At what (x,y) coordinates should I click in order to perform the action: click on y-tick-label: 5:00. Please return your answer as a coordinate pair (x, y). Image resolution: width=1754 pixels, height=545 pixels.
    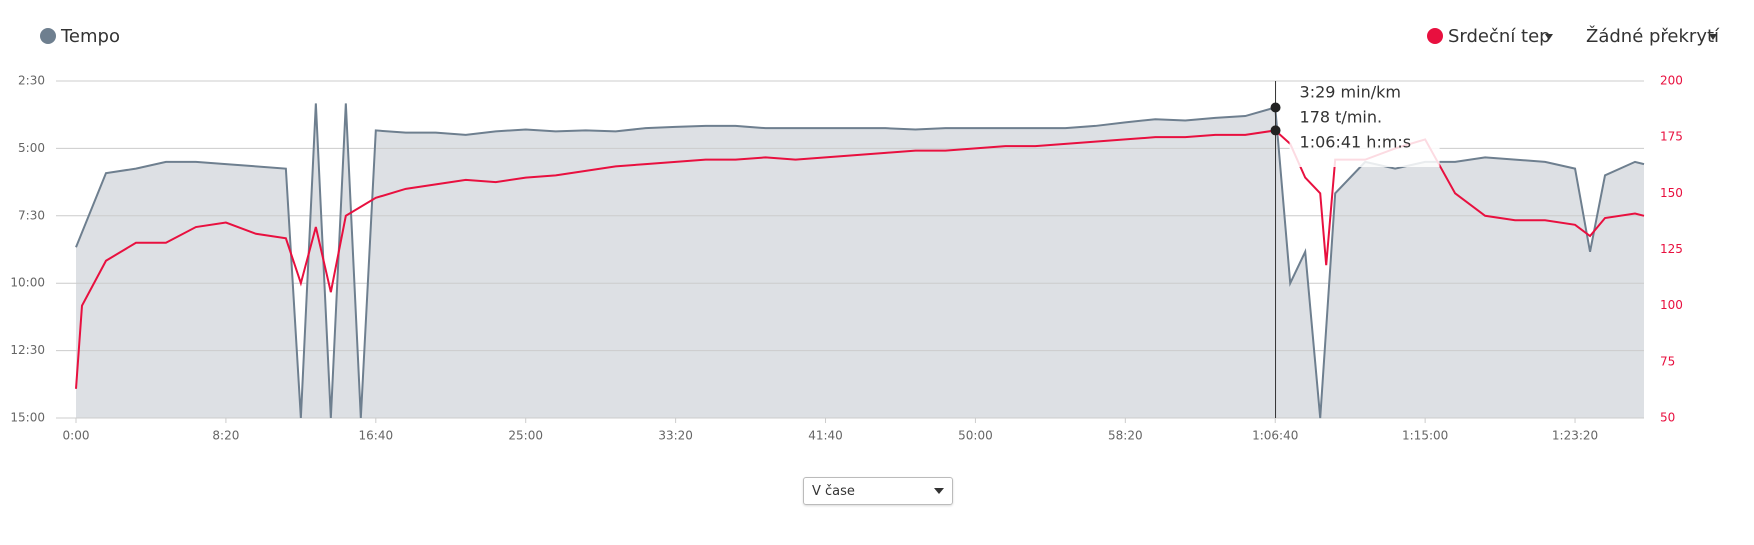
    Looking at the image, I should click on (31, 148).